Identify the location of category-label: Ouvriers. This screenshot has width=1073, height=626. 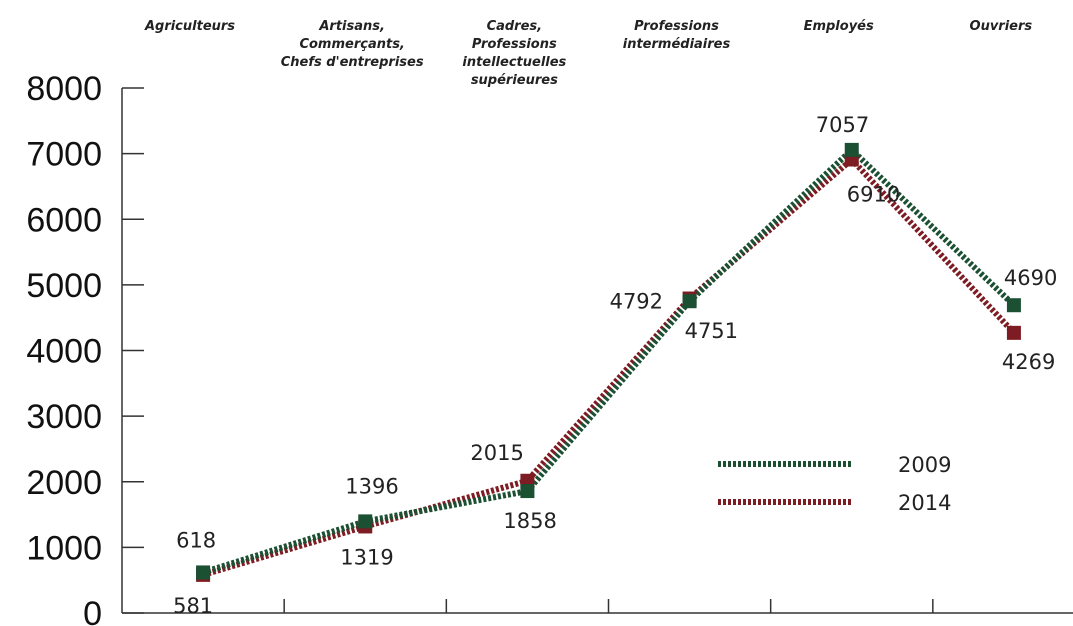
(1001, 26).